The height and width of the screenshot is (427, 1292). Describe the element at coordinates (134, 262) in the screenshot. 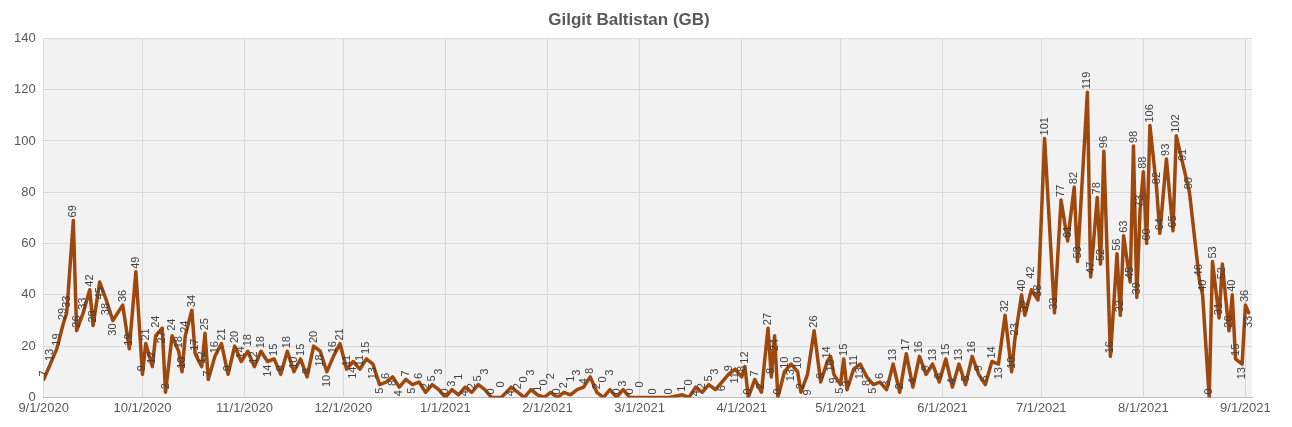

I see `data-label: 49` at that location.